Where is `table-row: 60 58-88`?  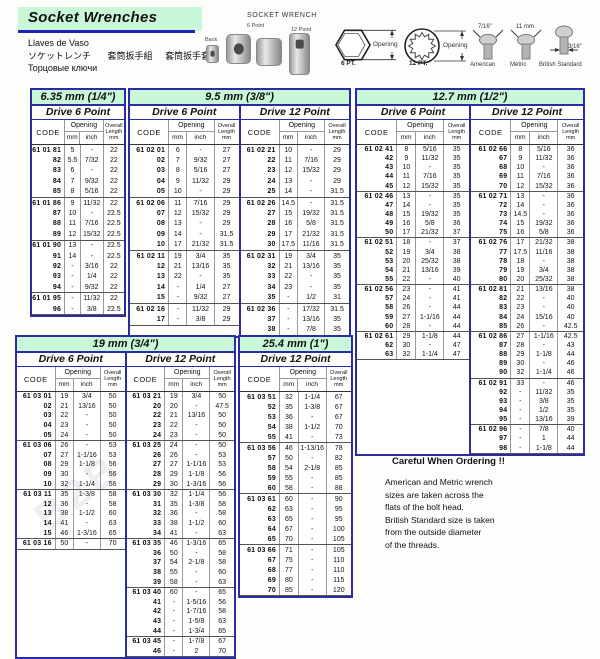
table-row: 60 58-88 is located at coordinates (295, 488).